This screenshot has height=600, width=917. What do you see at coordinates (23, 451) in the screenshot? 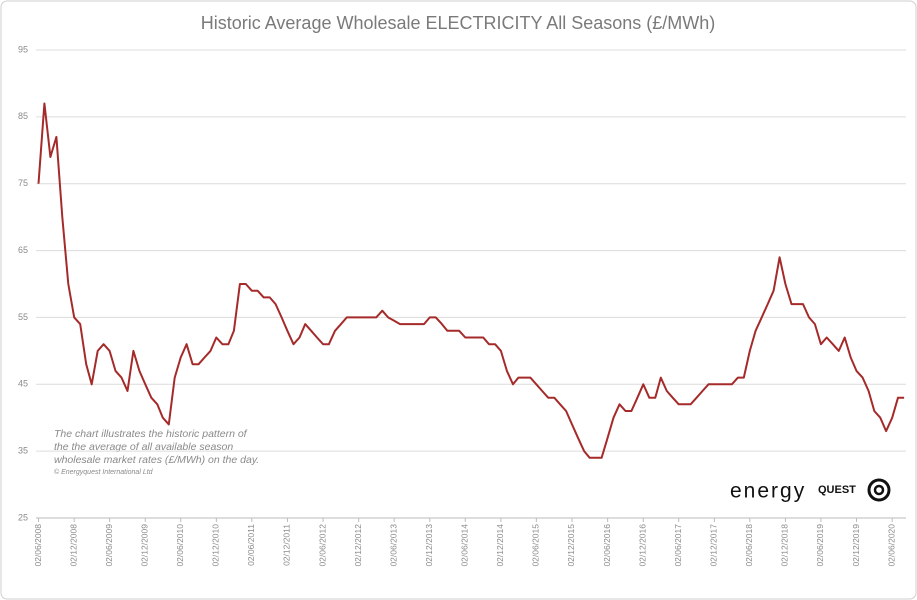
I see `y-tick-label: 35` at bounding box center [23, 451].